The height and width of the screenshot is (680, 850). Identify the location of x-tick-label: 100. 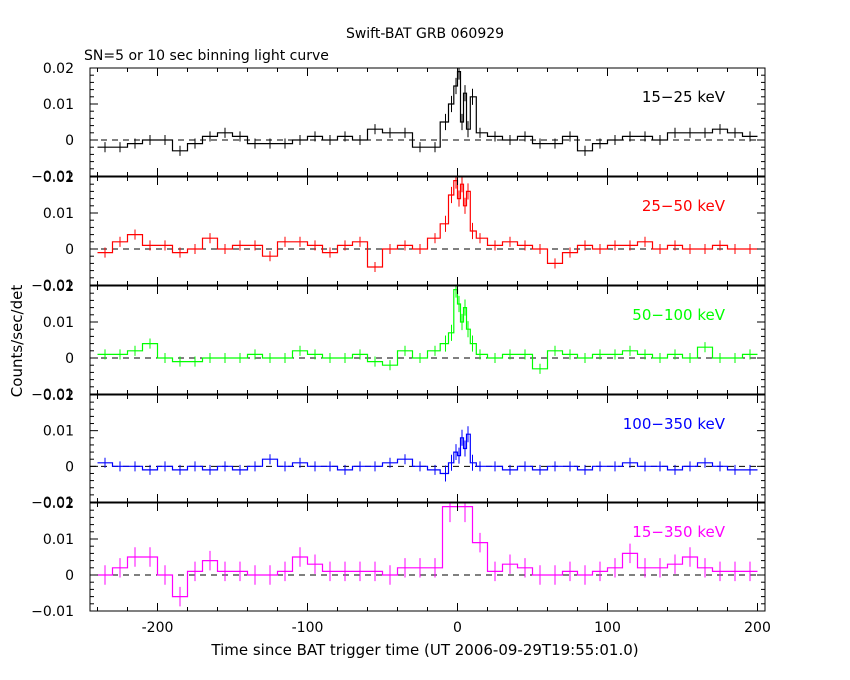
(607, 628).